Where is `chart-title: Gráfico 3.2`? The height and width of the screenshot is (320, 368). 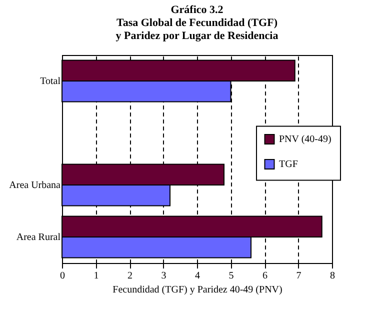
chart-title: Gráfico 3.2 is located at coordinates (197, 10).